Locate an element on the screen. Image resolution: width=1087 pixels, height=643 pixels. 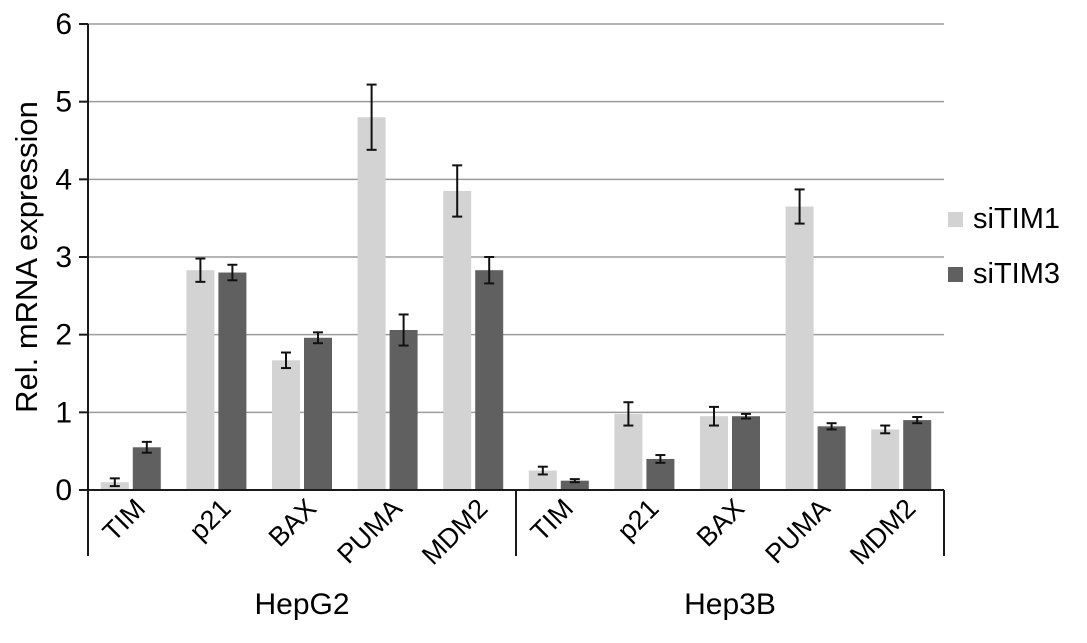
legend-label-sitim1: siTIM1 is located at coordinates (1016, 219).